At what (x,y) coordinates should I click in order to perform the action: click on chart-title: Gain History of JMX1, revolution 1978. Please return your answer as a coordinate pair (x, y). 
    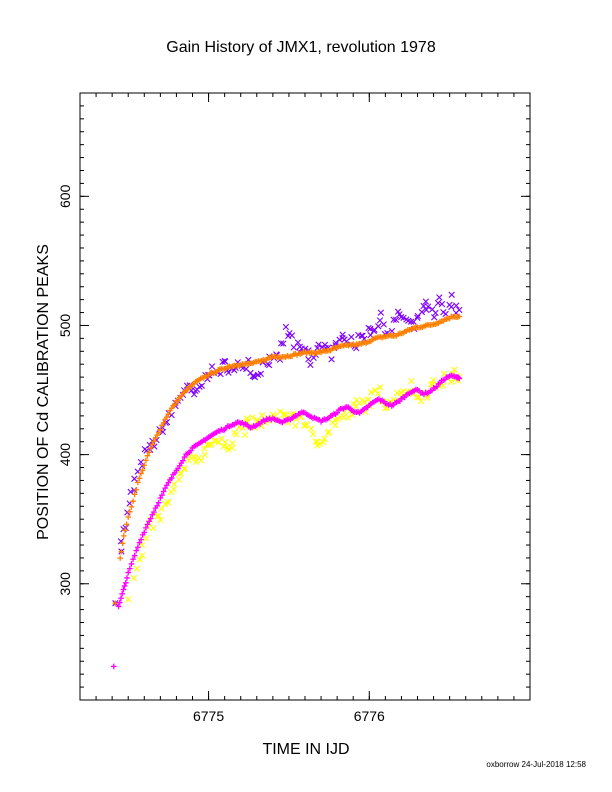
    Looking at the image, I should click on (301, 47).